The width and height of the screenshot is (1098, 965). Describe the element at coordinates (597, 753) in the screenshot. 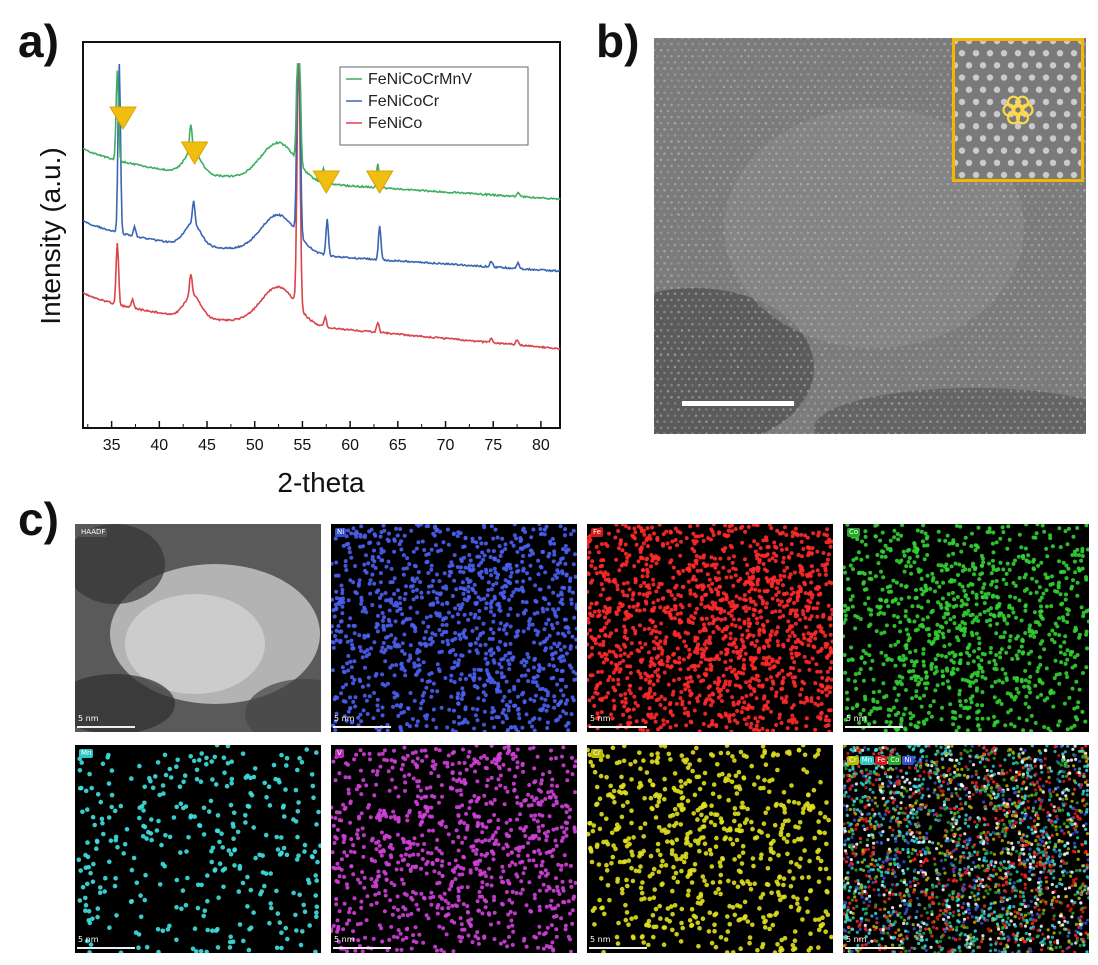

I see `element-tag: Cr` at that location.